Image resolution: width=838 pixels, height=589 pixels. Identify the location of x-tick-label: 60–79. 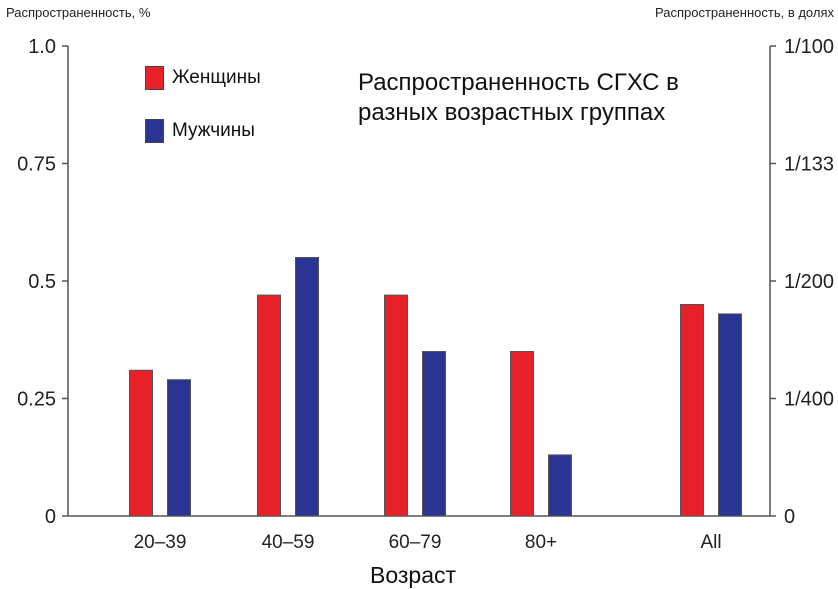
(415, 542).